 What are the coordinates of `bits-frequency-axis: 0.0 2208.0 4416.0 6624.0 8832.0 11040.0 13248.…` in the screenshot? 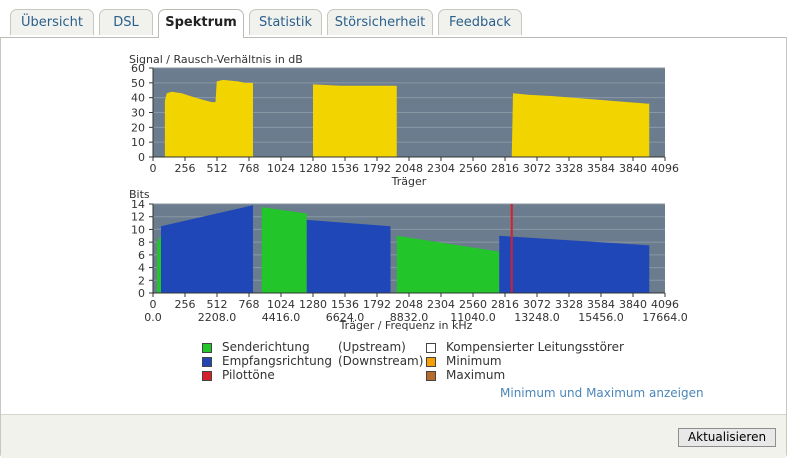 It's located at (416, 317).